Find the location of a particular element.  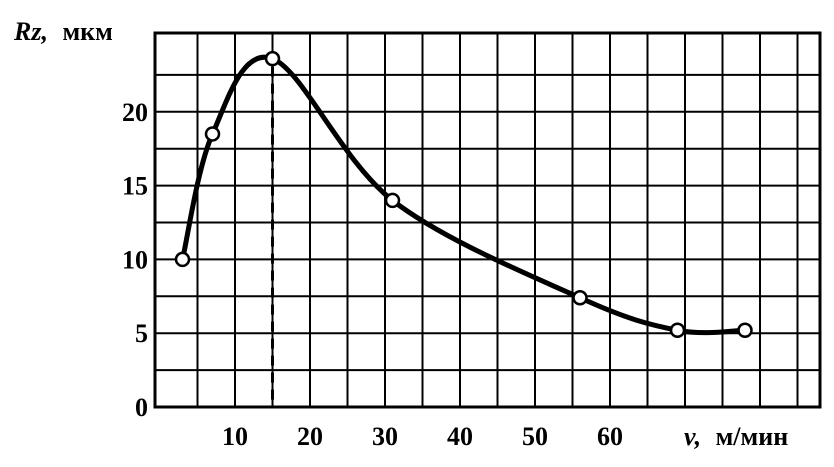

x-axis-variable: v, is located at coordinates (692, 436).